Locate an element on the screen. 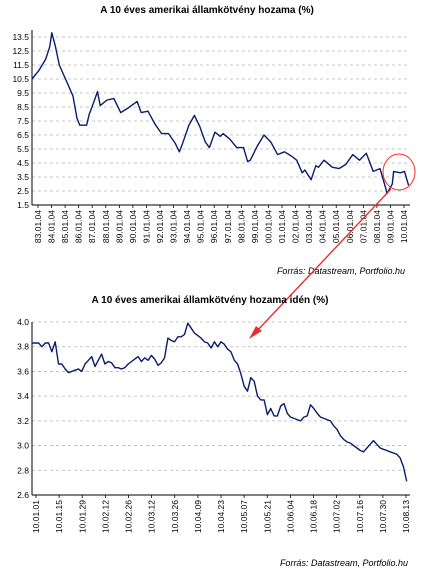  y-tick-label: 3.8 is located at coordinates (23, 347).